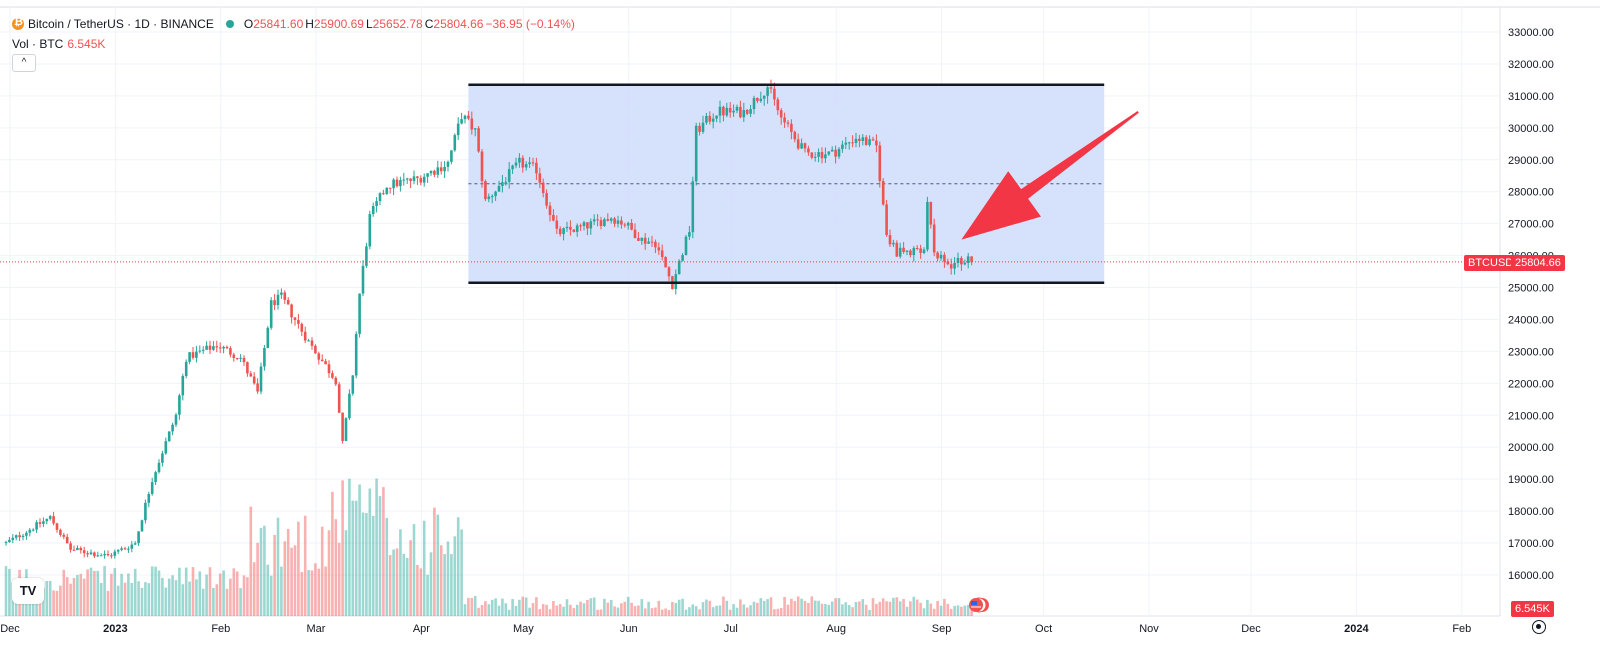 The image size is (1600, 653). I want to click on x-tick-label-4: Apr, so click(421, 629).